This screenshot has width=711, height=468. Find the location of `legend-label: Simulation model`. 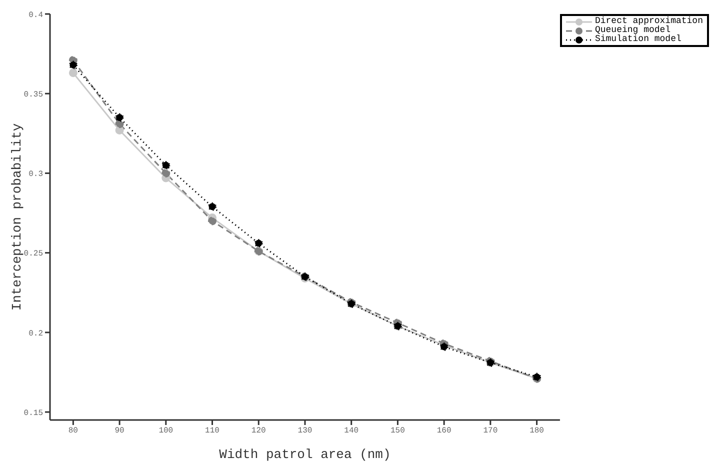

legend-label: Simulation model is located at coordinates (638, 39).